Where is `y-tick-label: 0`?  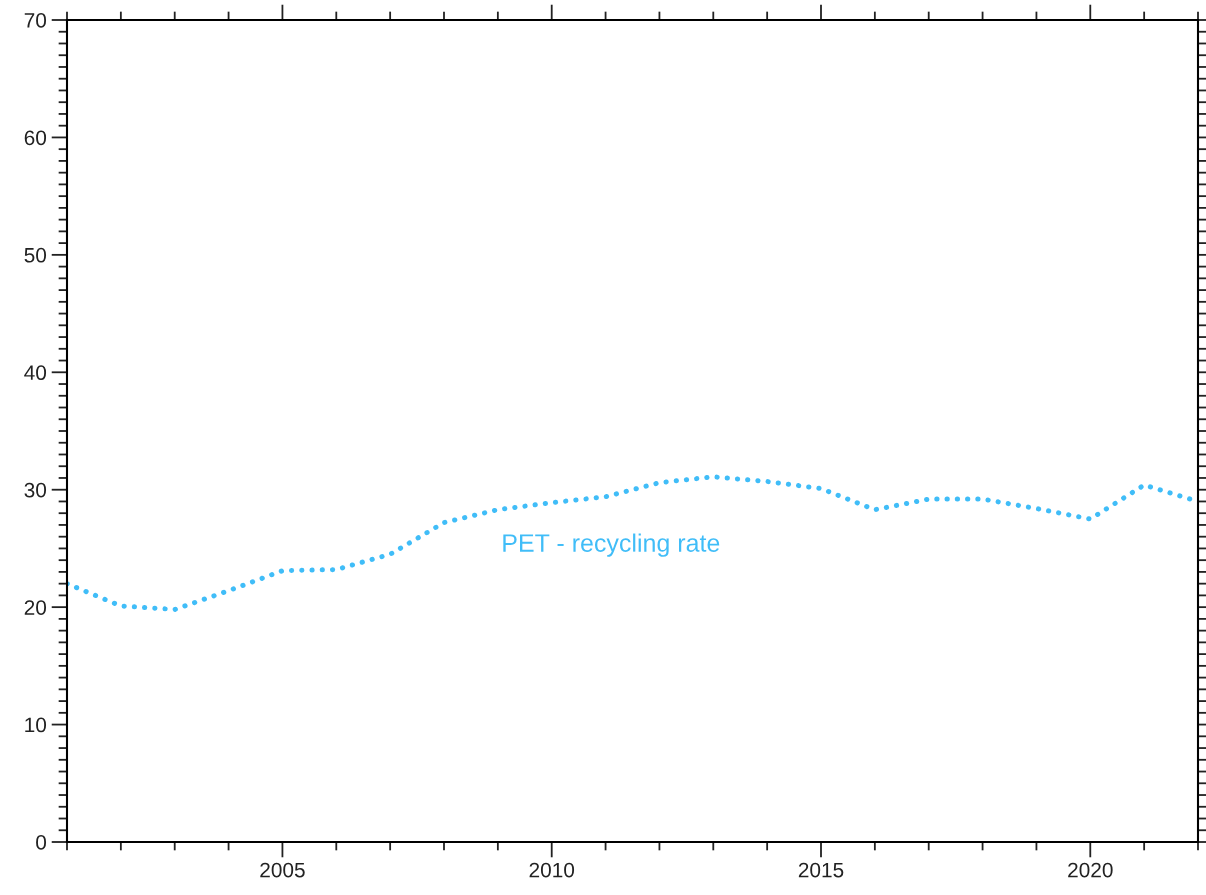
y-tick-label: 0 is located at coordinates (41, 842).